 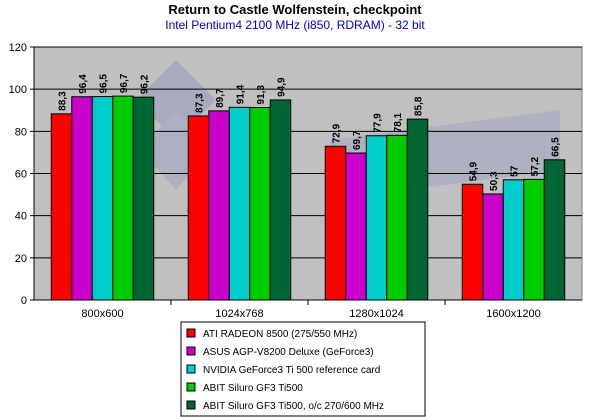 I want to click on data-label: 89,7, so click(x=220, y=98).